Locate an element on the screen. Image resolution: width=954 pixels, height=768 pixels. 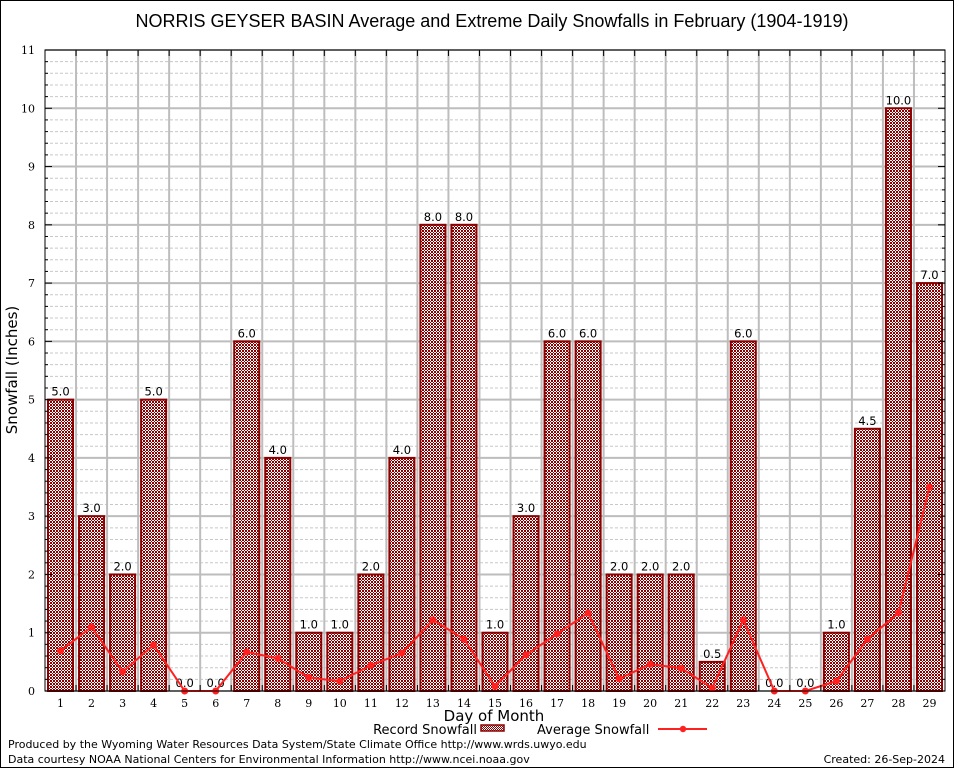
bar-label-day-28: 10.0 is located at coordinates (899, 100).